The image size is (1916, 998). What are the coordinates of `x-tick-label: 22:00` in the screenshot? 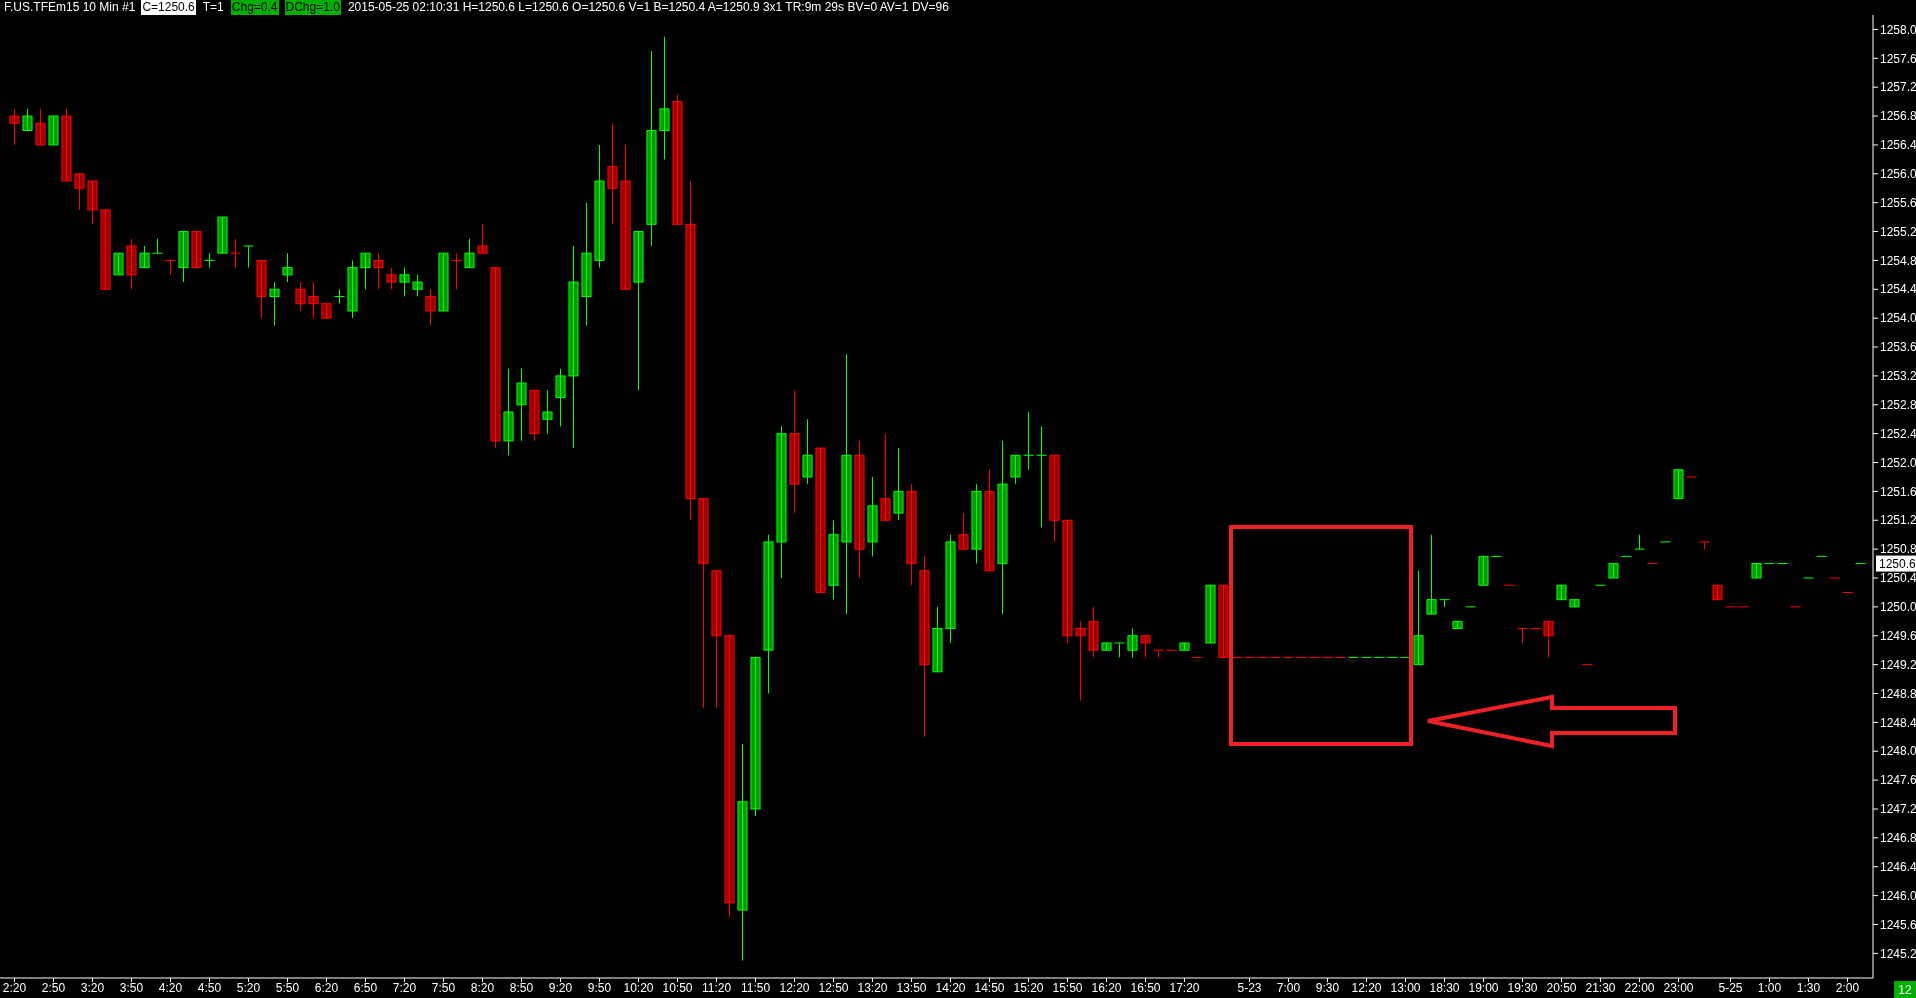 It's located at (1639, 988).